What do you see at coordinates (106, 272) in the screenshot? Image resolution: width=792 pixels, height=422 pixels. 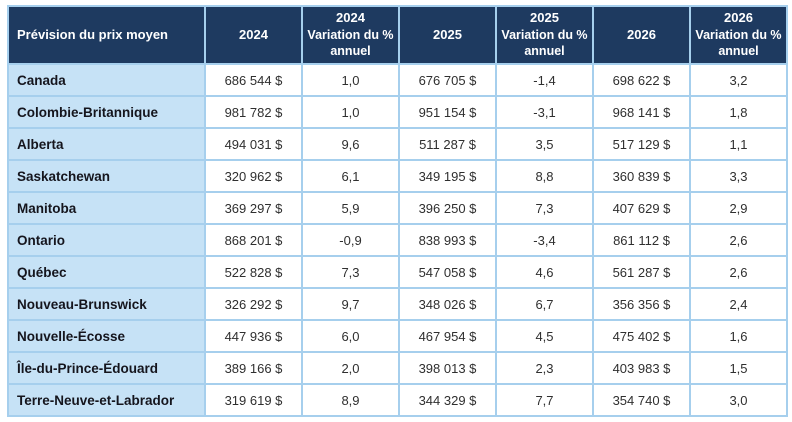 I see `row-label: Québec` at bounding box center [106, 272].